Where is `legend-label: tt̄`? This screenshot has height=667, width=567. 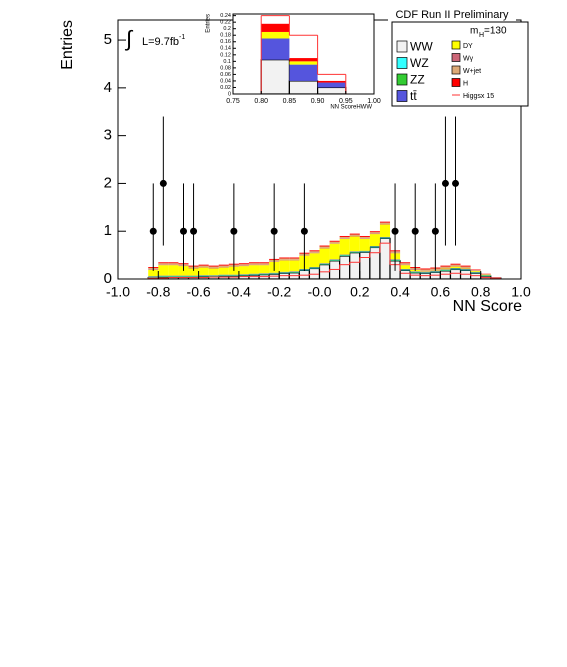
legend-label: tt̄ is located at coordinates (413, 96).